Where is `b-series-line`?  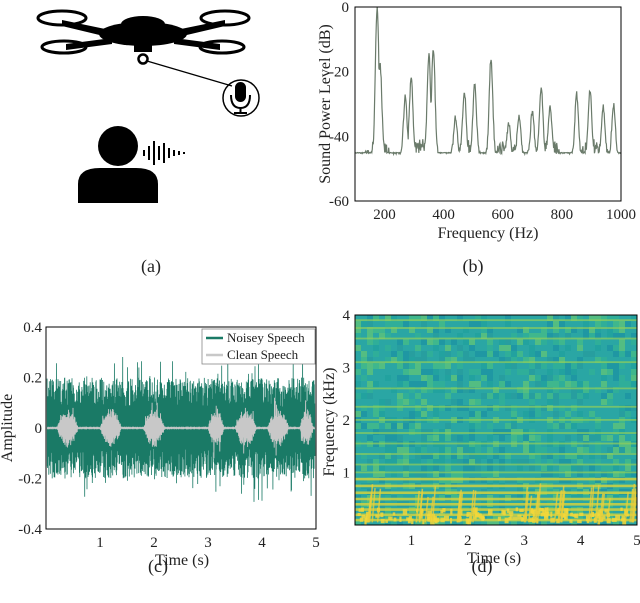
b-series-line is located at coordinates (488, 81).